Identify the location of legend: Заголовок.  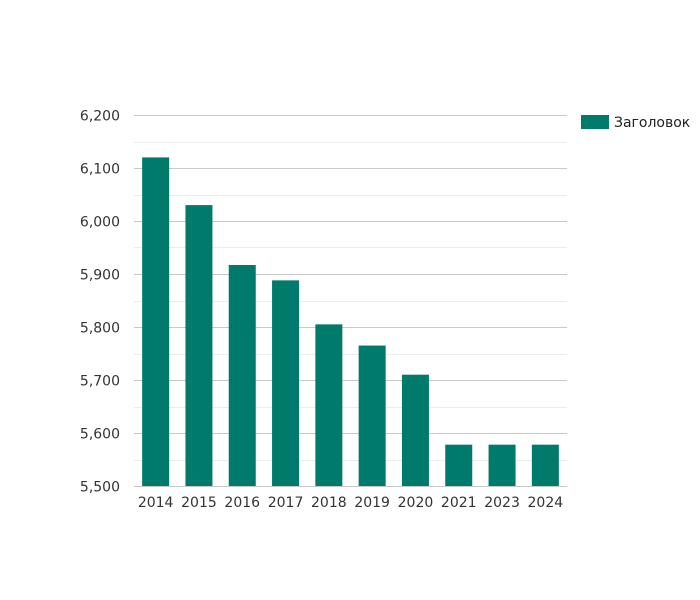
(635, 123).